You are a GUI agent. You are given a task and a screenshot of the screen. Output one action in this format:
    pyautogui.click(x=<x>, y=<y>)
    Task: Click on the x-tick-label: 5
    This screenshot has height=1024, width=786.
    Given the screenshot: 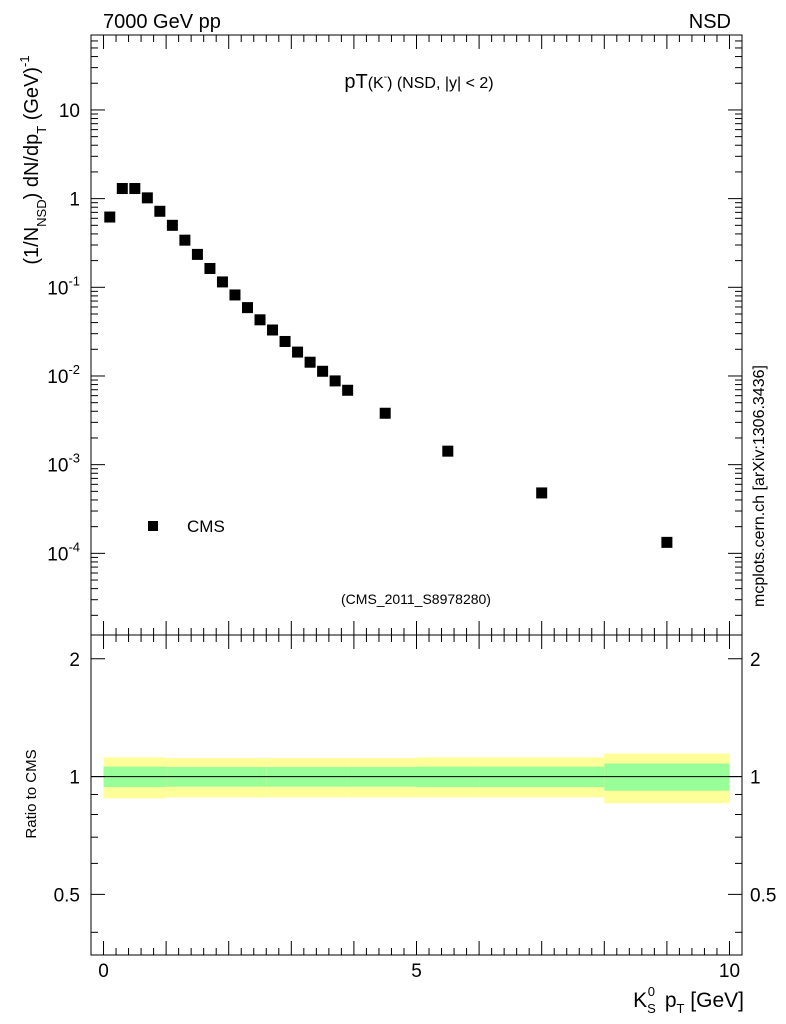 What is the action you would take?
    pyautogui.click(x=416, y=971)
    